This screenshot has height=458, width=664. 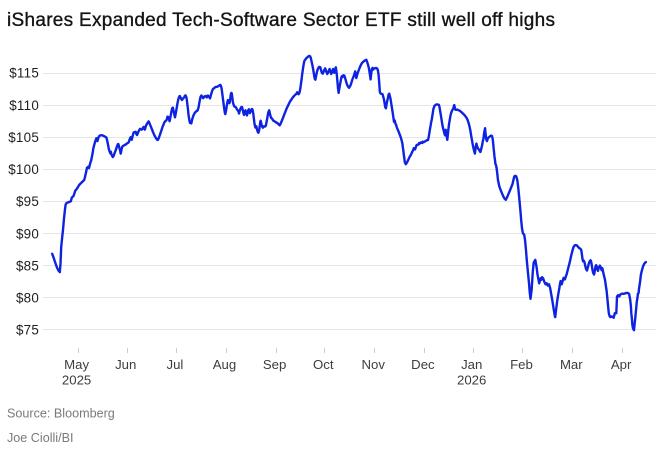 I want to click on svg-text: Source: Bloomberg, so click(x=61, y=414).